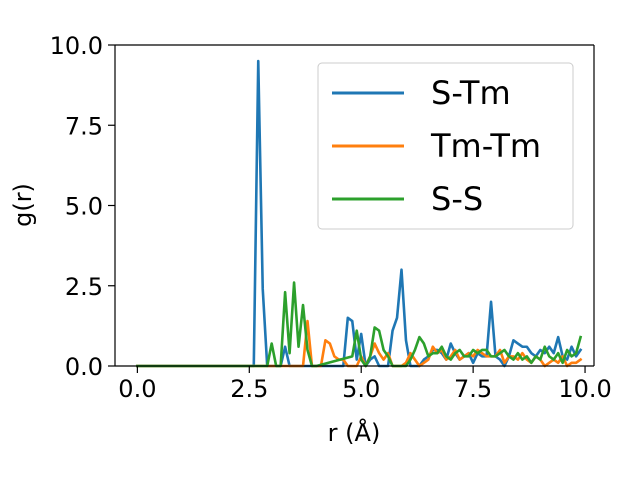  Describe the element at coordinates (361, 389) in the screenshot. I see `x-tick-label: 5.0` at that location.